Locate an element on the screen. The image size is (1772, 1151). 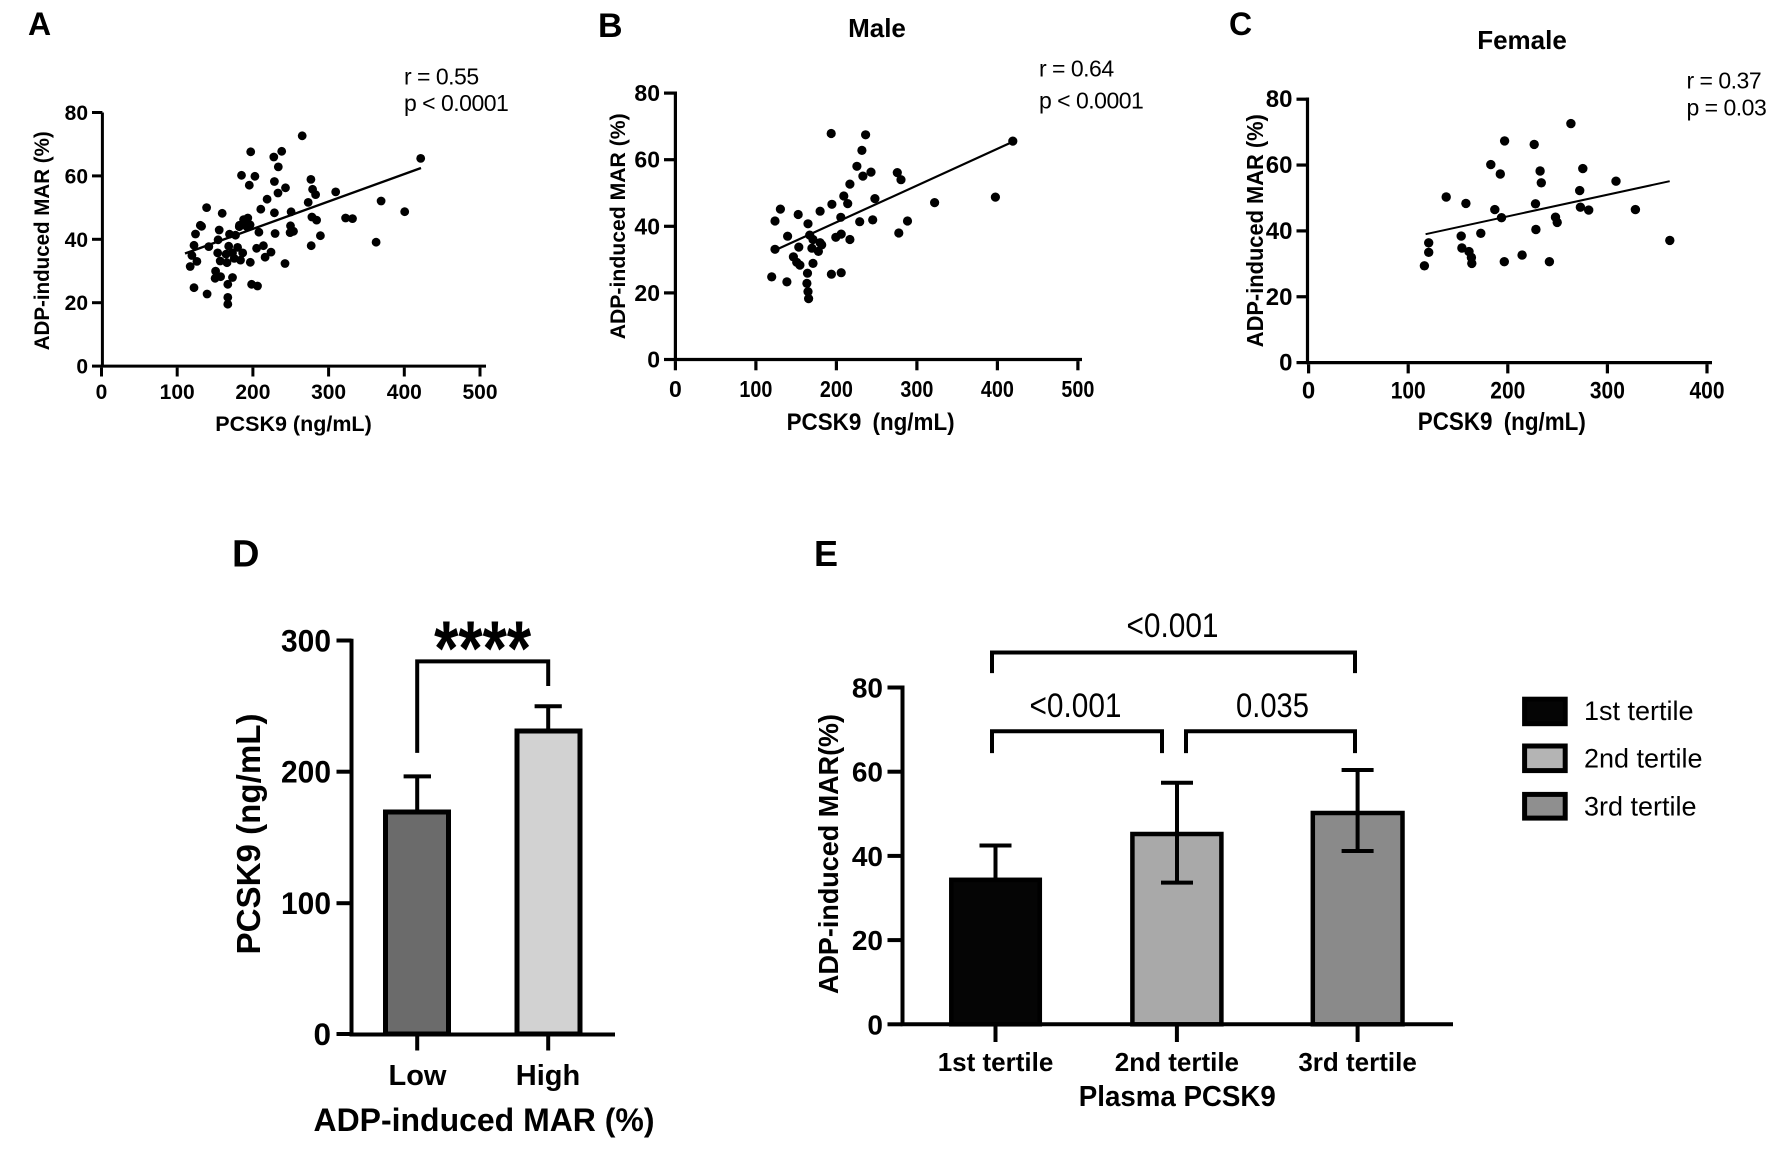
svg-text: D is located at coordinates (245, 555).